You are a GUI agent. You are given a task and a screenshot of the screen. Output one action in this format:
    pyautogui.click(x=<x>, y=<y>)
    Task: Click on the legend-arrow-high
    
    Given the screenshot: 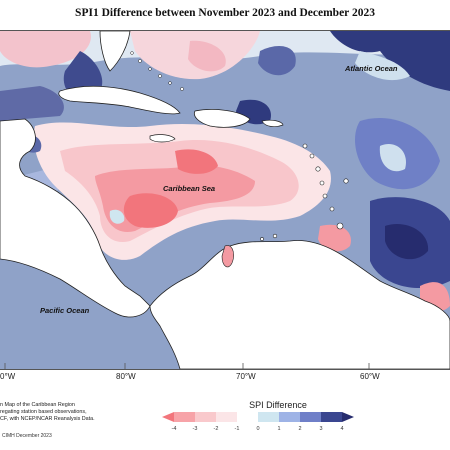 What is the action you would take?
    pyautogui.click(x=348, y=417)
    